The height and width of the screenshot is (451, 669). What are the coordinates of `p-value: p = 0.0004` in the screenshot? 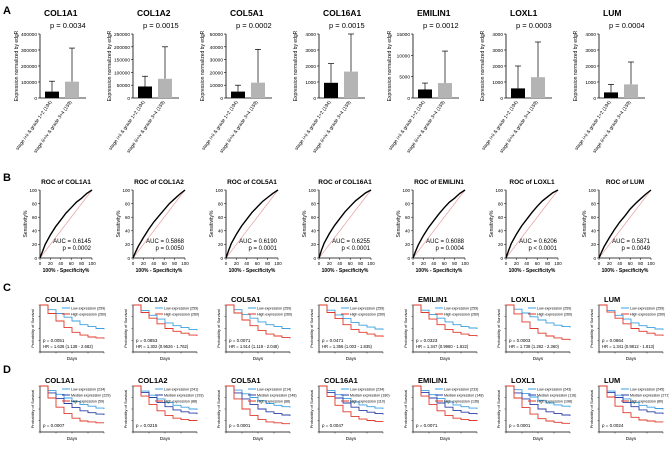 It's located at (627, 25).